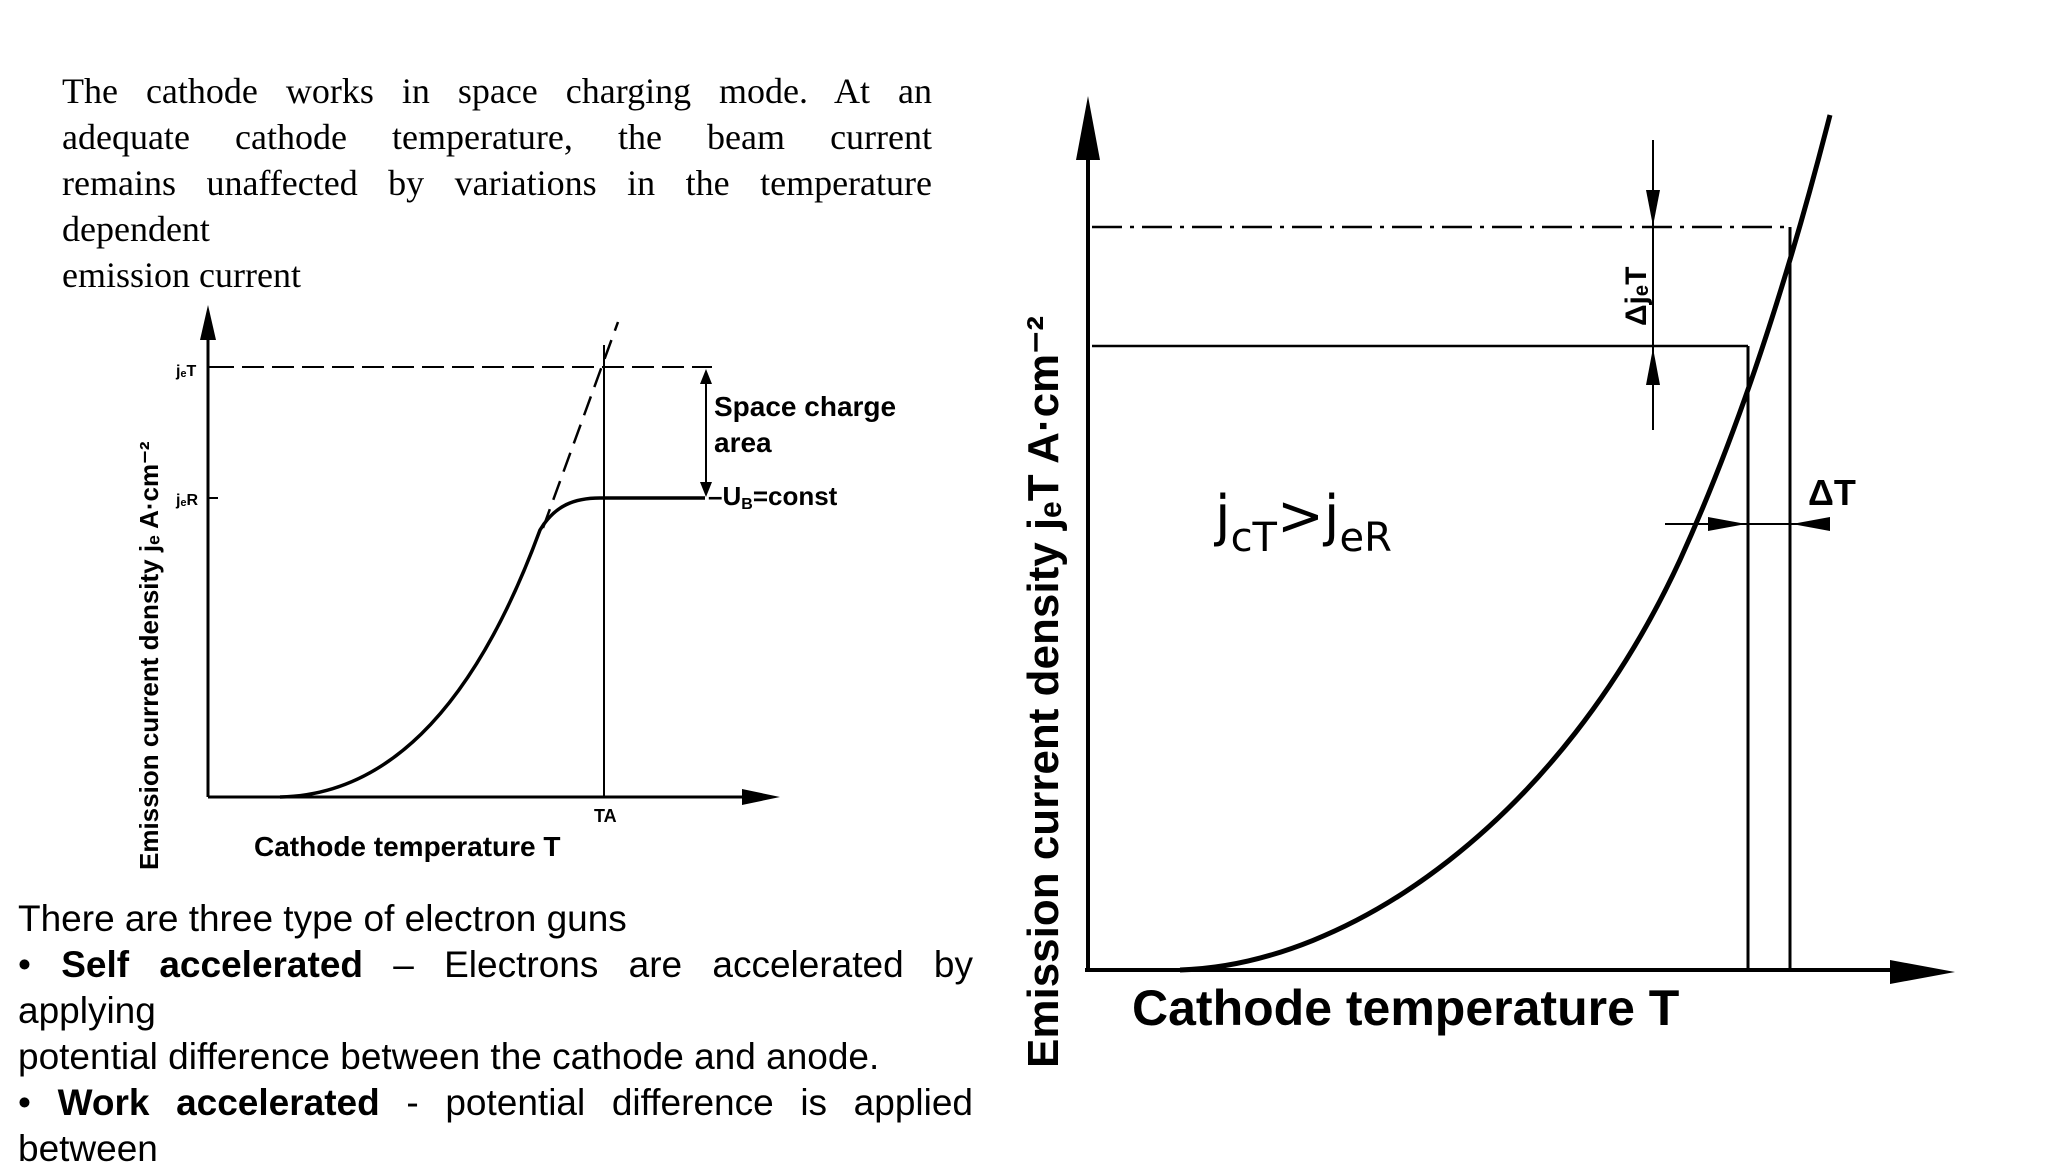 The width and height of the screenshot is (2048, 1172). I want to click on intro-line-5: emission current, so click(181, 275).